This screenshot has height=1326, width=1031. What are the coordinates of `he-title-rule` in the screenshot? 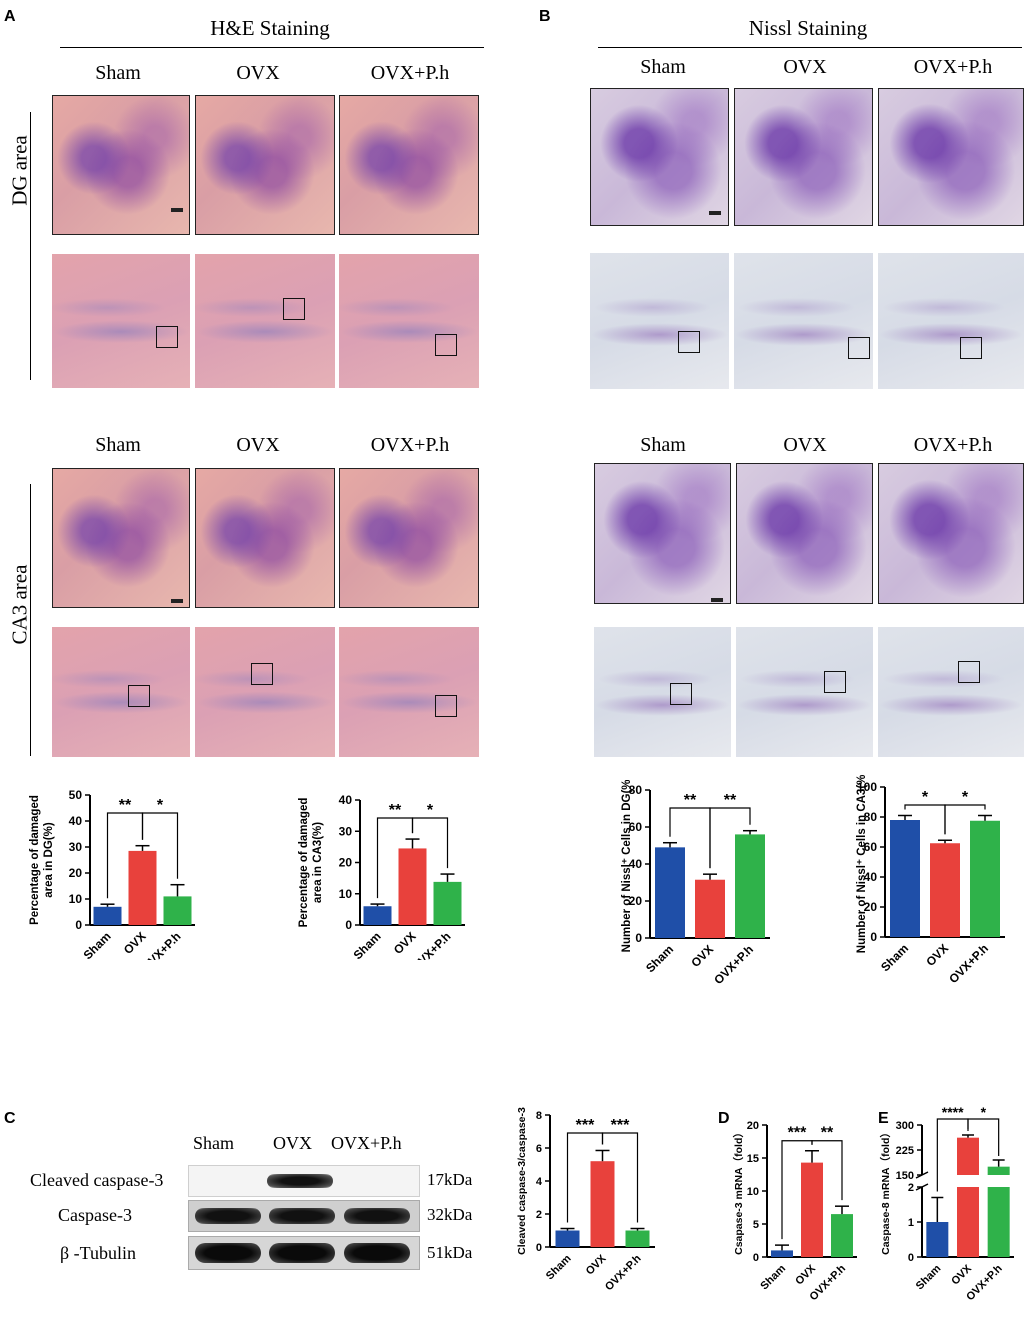 It's located at (272, 47).